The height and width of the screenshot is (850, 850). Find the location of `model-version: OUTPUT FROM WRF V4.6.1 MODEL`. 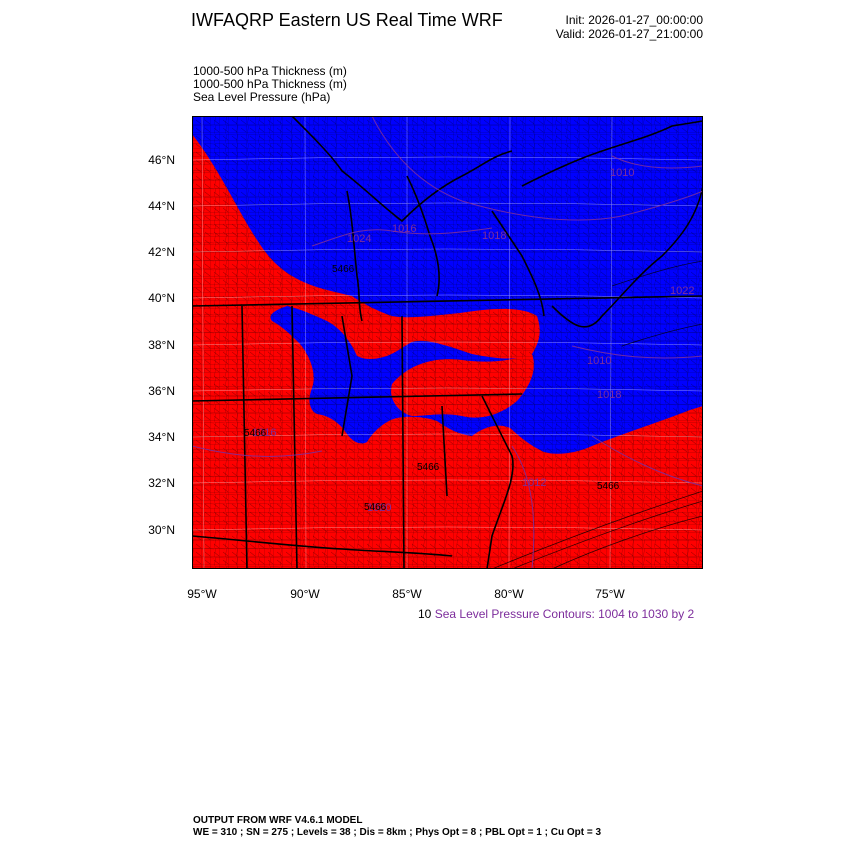

model-version: OUTPUT FROM WRF V4.6.1 MODEL is located at coordinates (278, 820).